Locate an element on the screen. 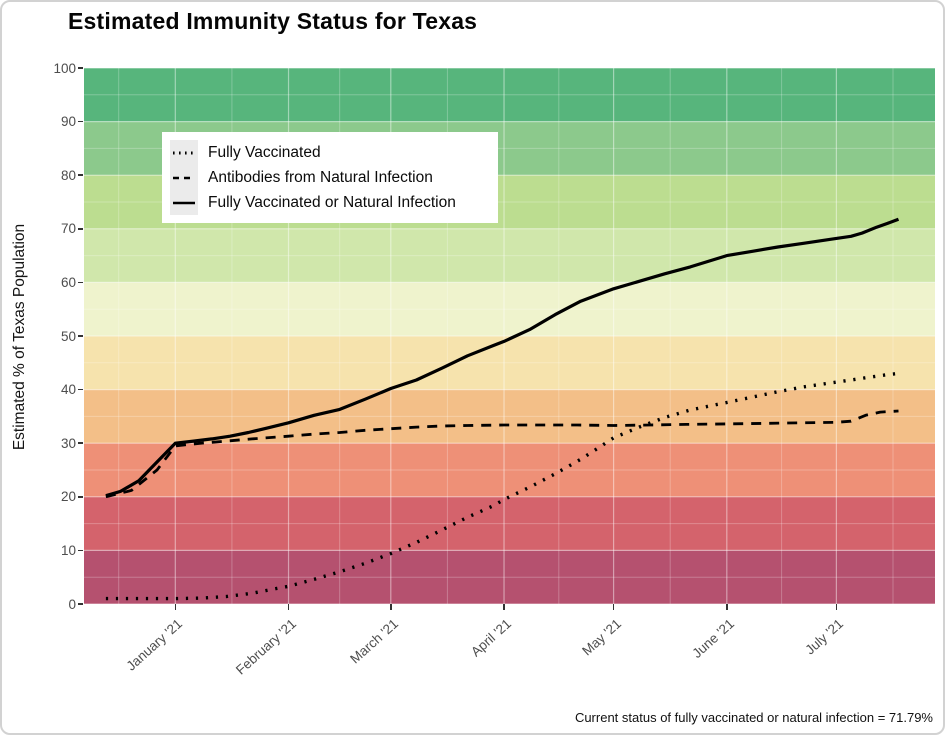  y-tick-label: 30 is located at coordinates (68, 443).